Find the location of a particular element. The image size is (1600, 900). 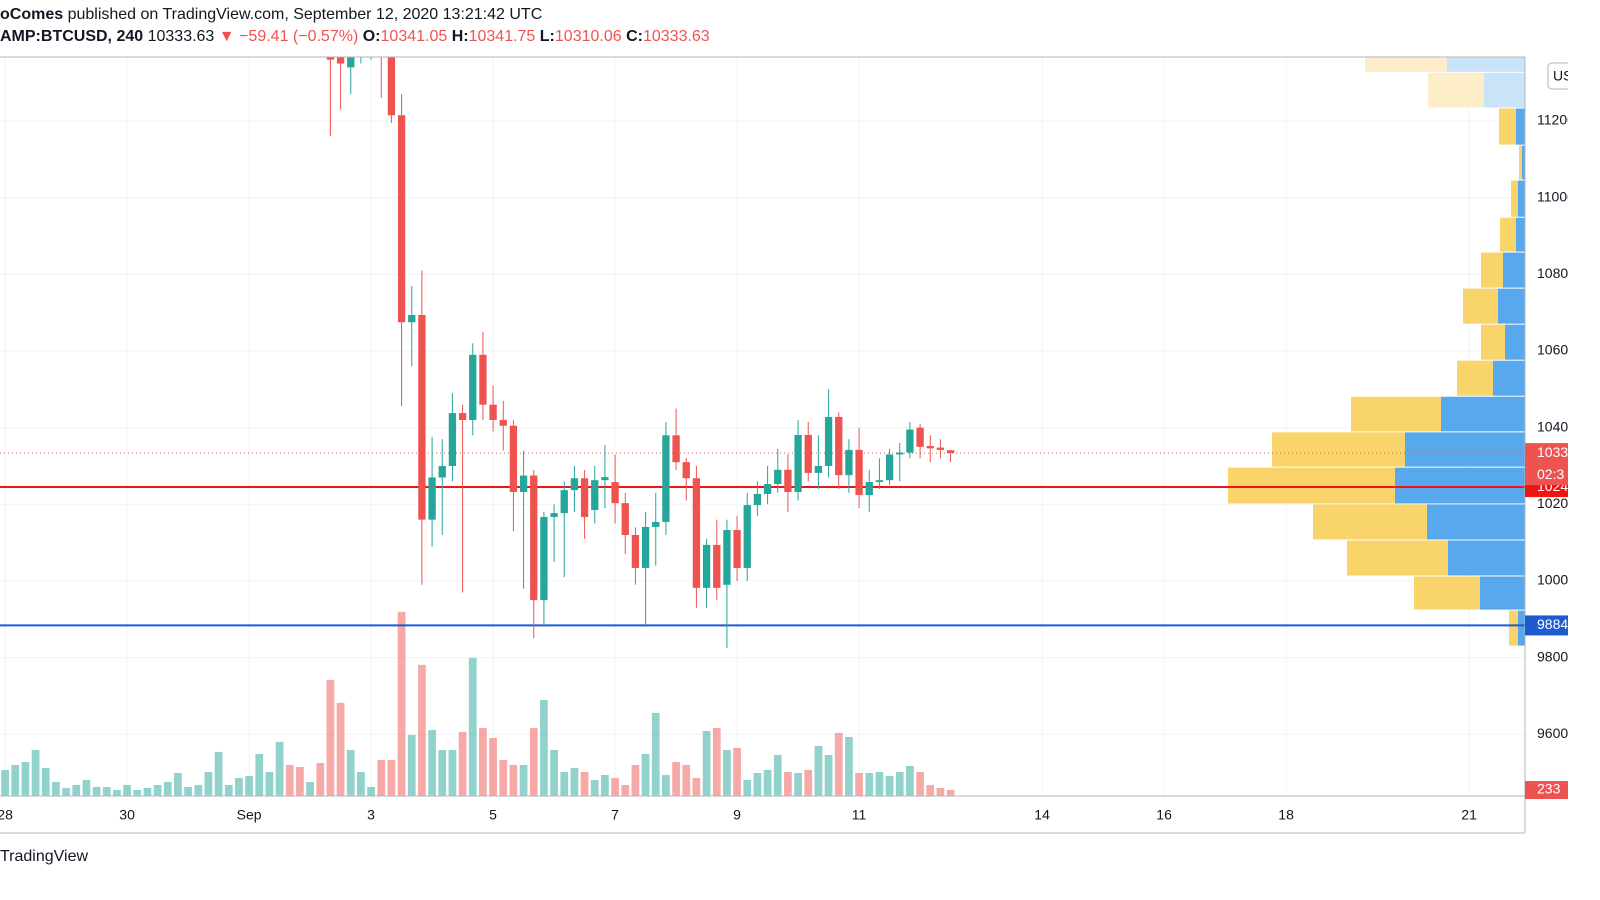

c: 10333.63 is located at coordinates (676, 36).